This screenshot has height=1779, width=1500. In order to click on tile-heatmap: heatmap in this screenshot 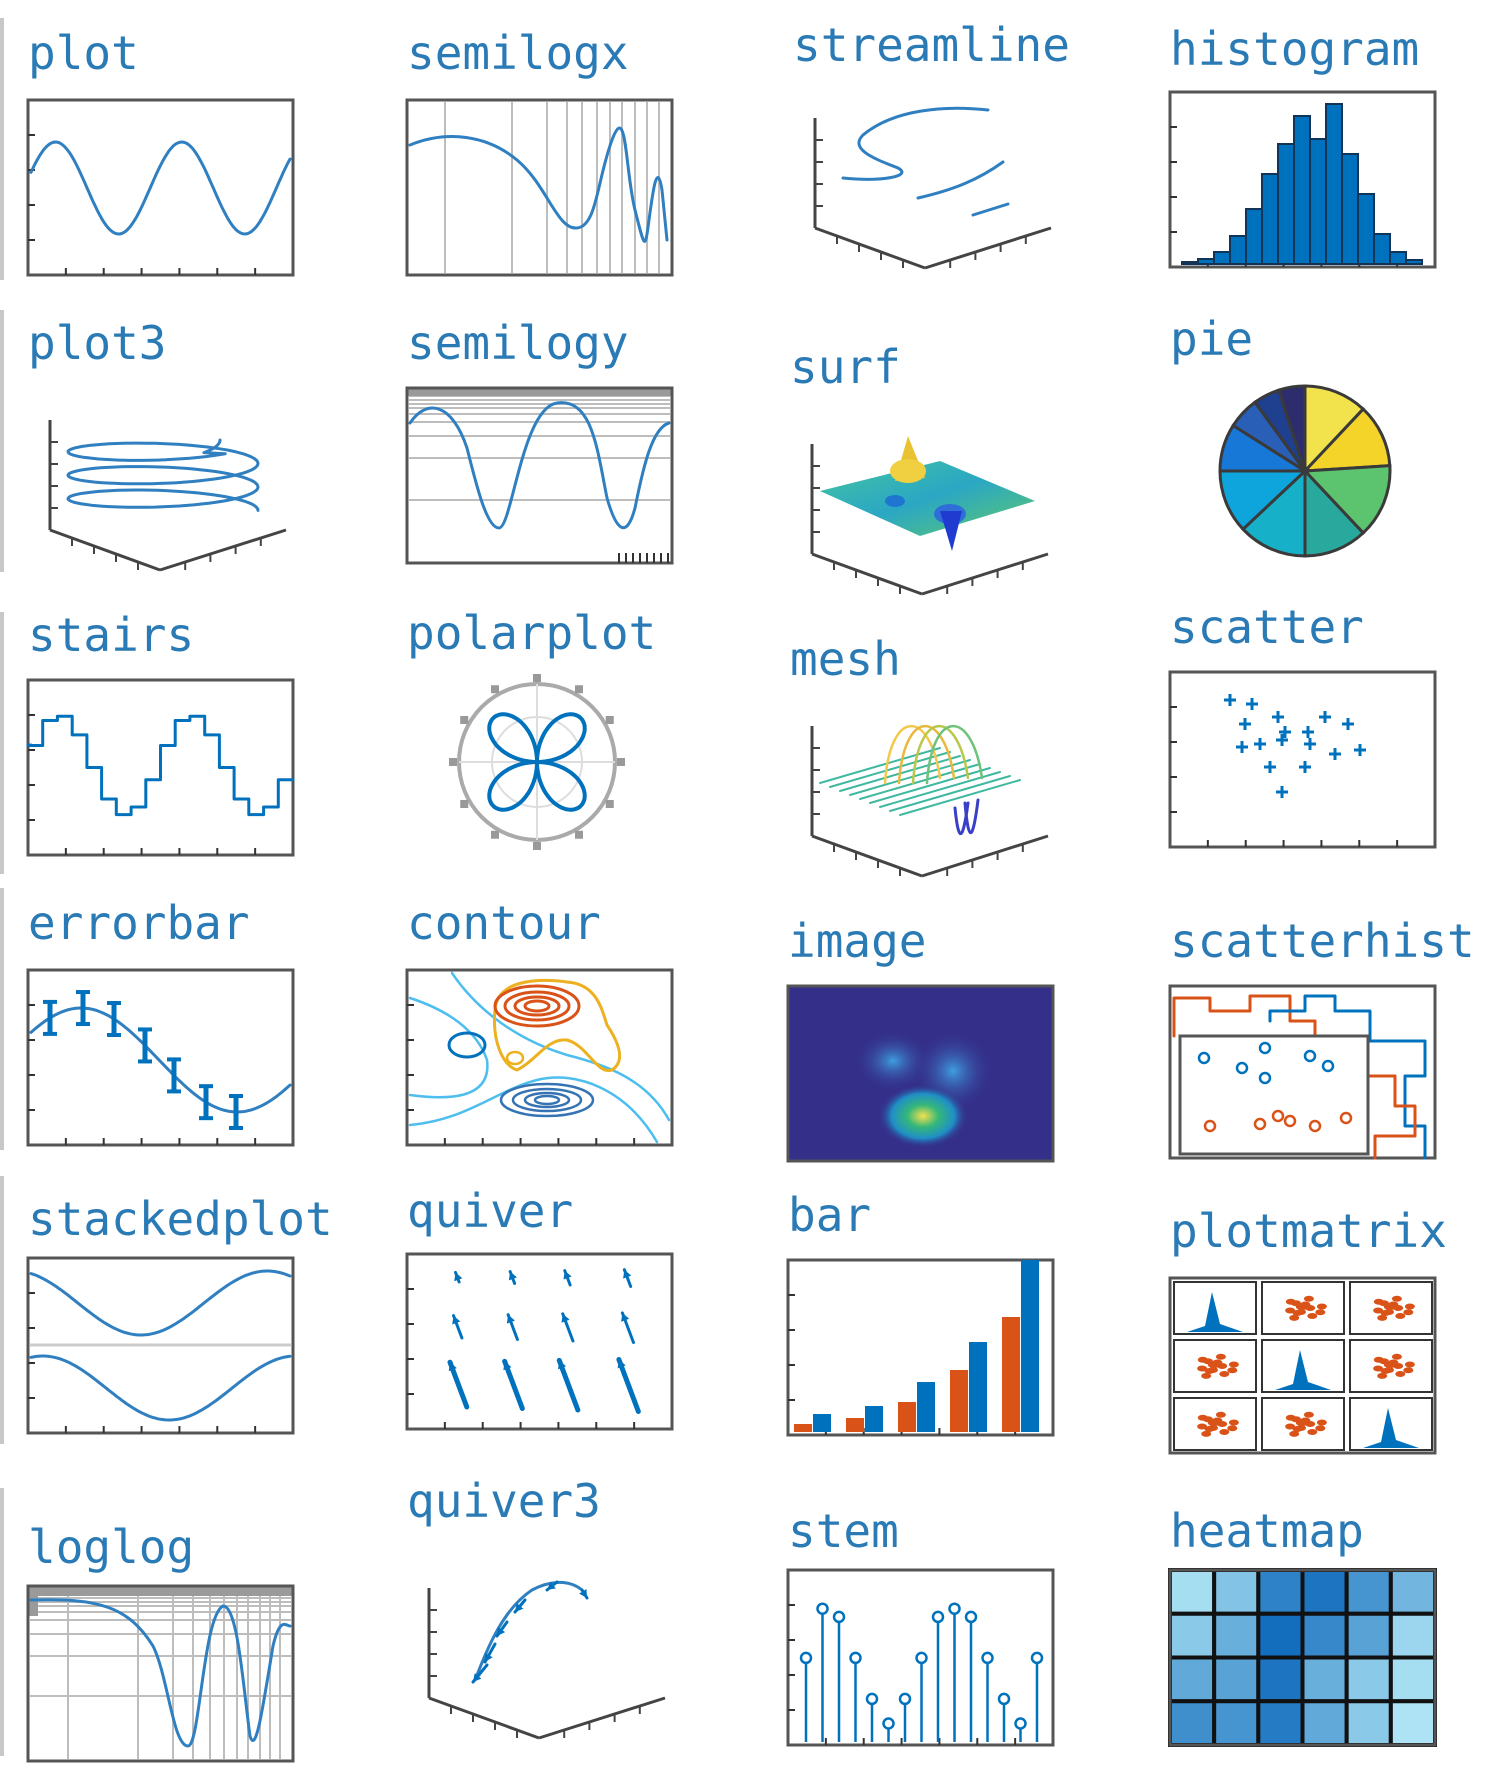, I will do `click(1329, 1633)`.